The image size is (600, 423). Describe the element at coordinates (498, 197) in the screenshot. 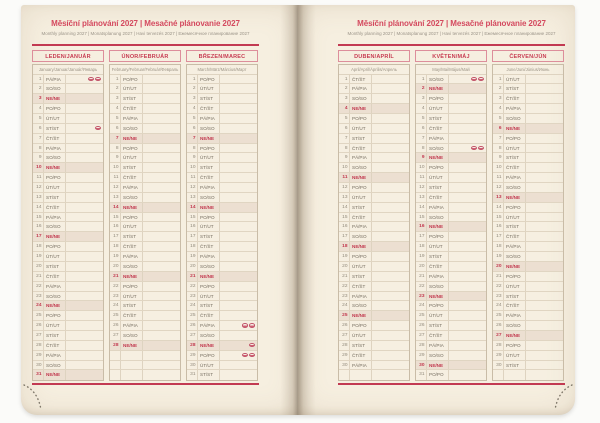

I see `day-number: 13` at that location.